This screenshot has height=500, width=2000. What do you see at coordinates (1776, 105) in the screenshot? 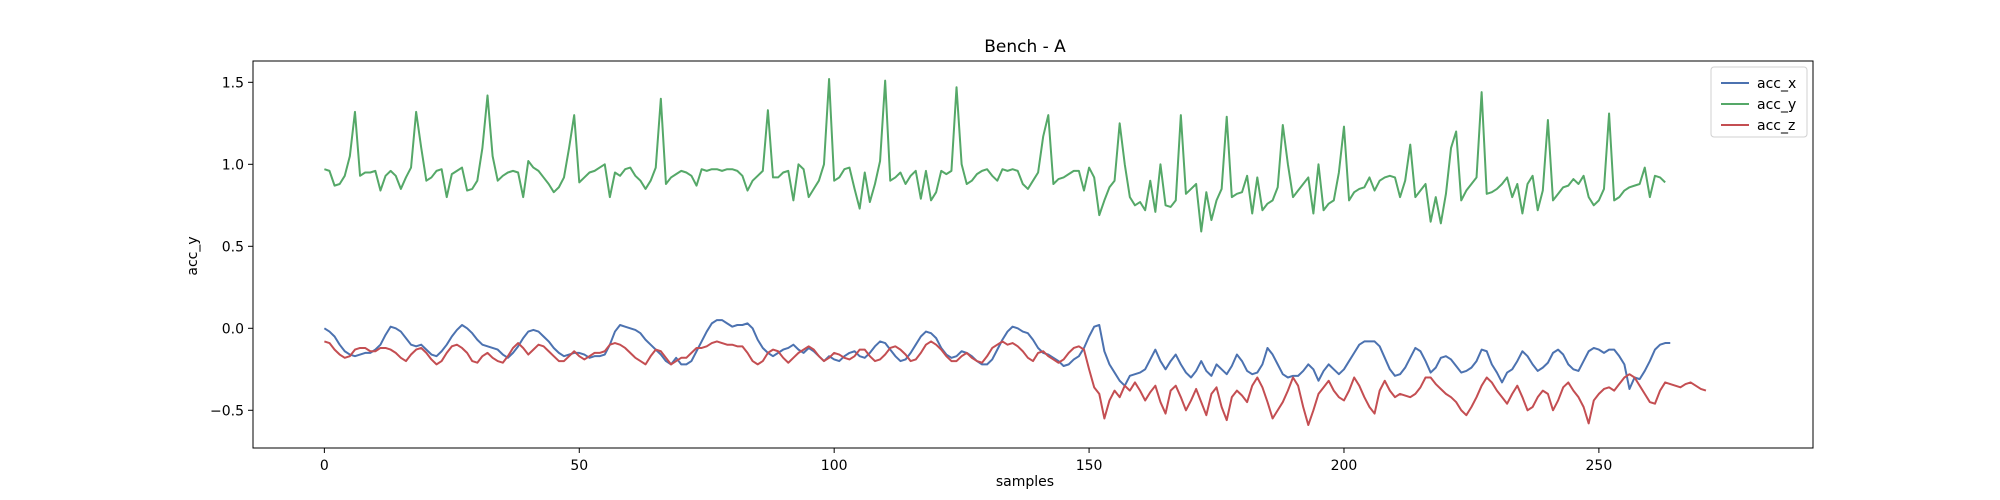
I see `legend-label-acc_y: acc_y` at bounding box center [1776, 105].